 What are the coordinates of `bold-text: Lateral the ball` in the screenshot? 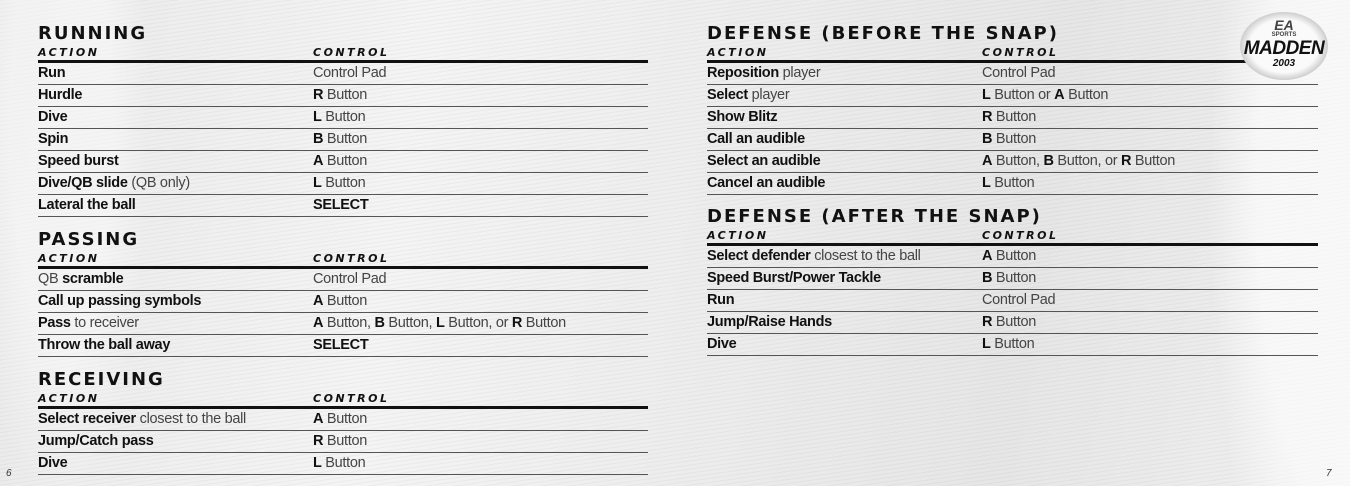 It's located at (87, 205).